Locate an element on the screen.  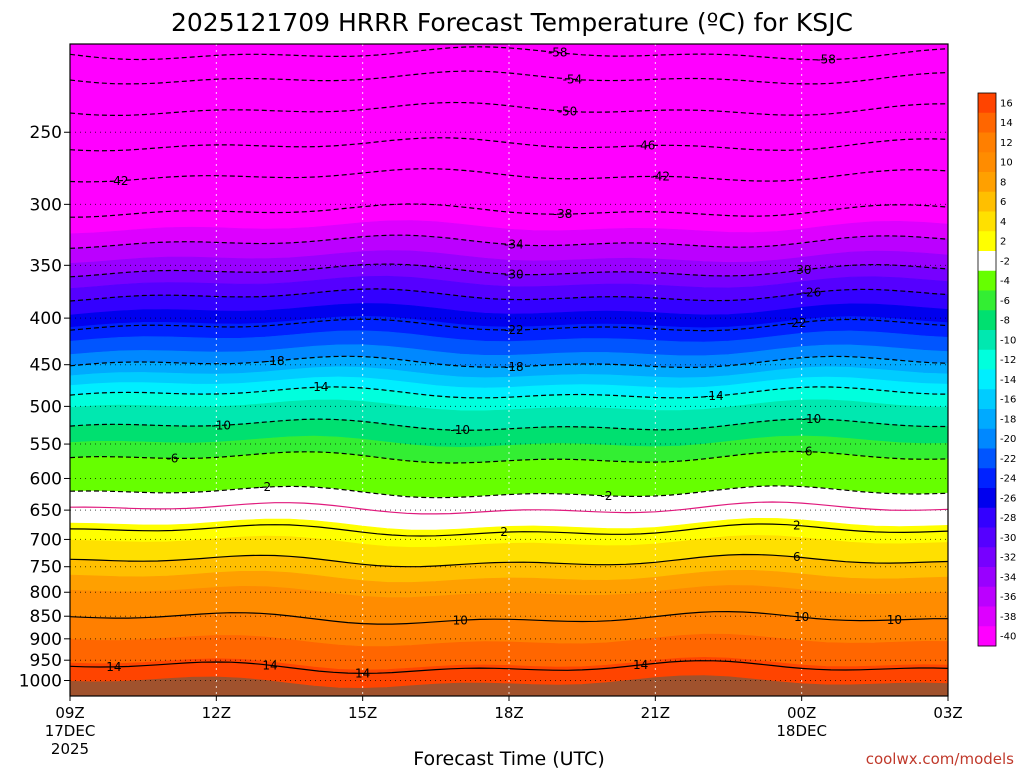
colorbar-label: -28 is located at coordinates (1008, 518).